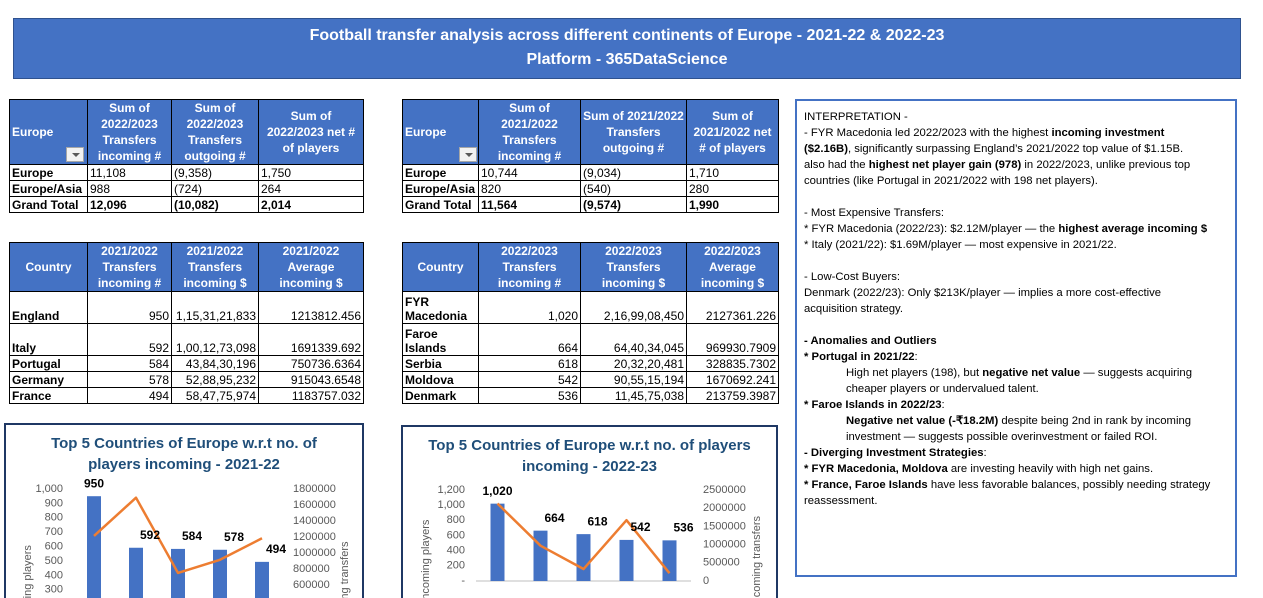  What do you see at coordinates (836, 165) in the screenshot?
I see `text-segment: also had the` at bounding box center [836, 165].